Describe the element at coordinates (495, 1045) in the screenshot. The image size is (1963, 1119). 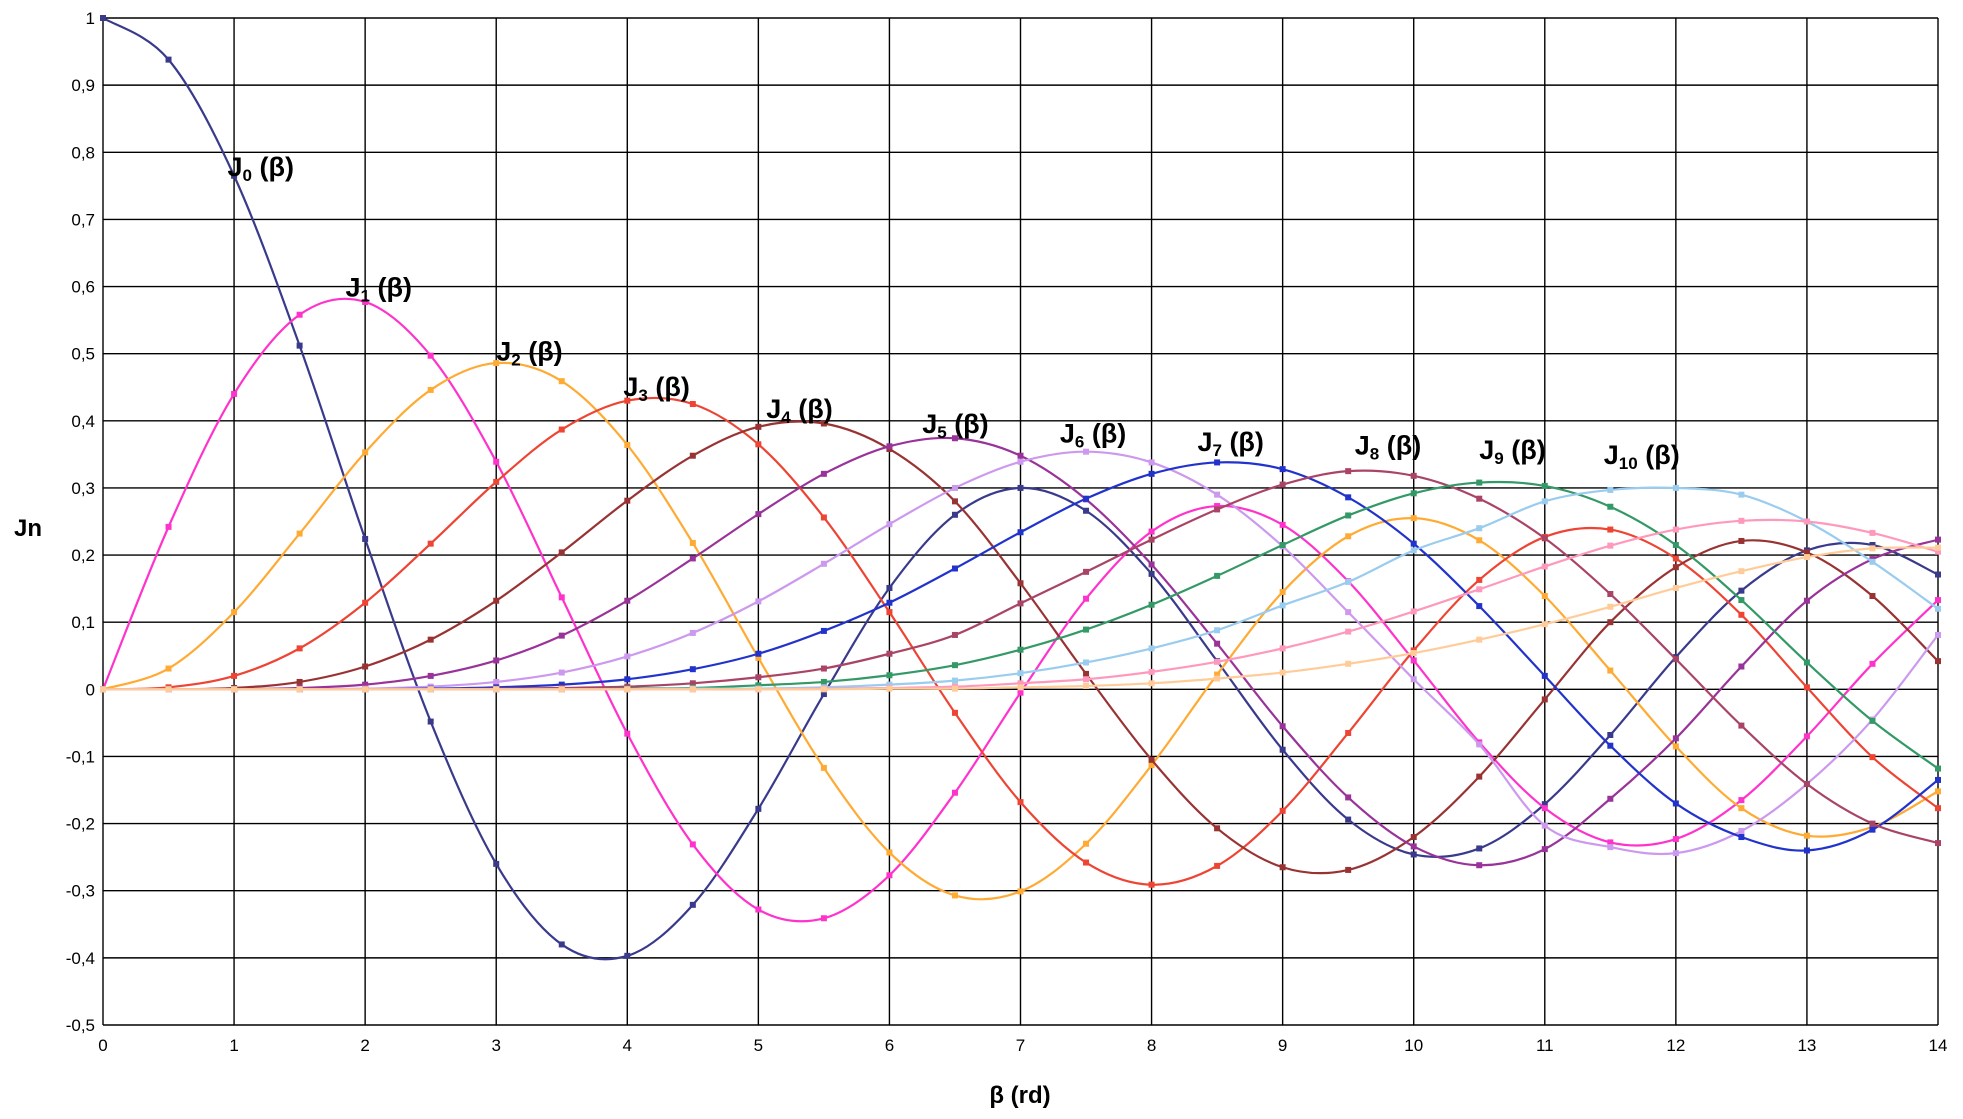
I see `x-tick-label: 3` at that location.